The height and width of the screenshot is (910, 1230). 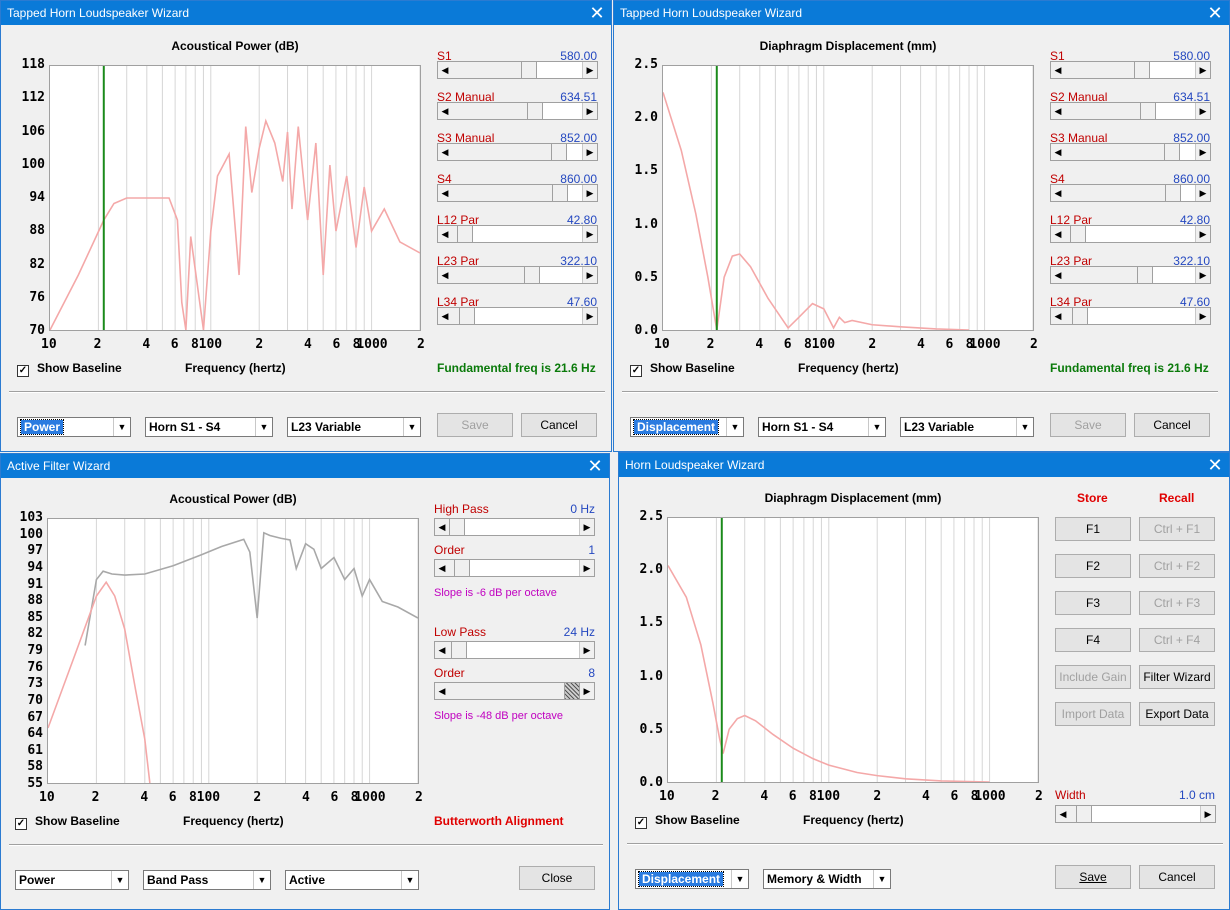 What do you see at coordinates (1093, 566) in the screenshot?
I see `store-button: F2` at bounding box center [1093, 566].